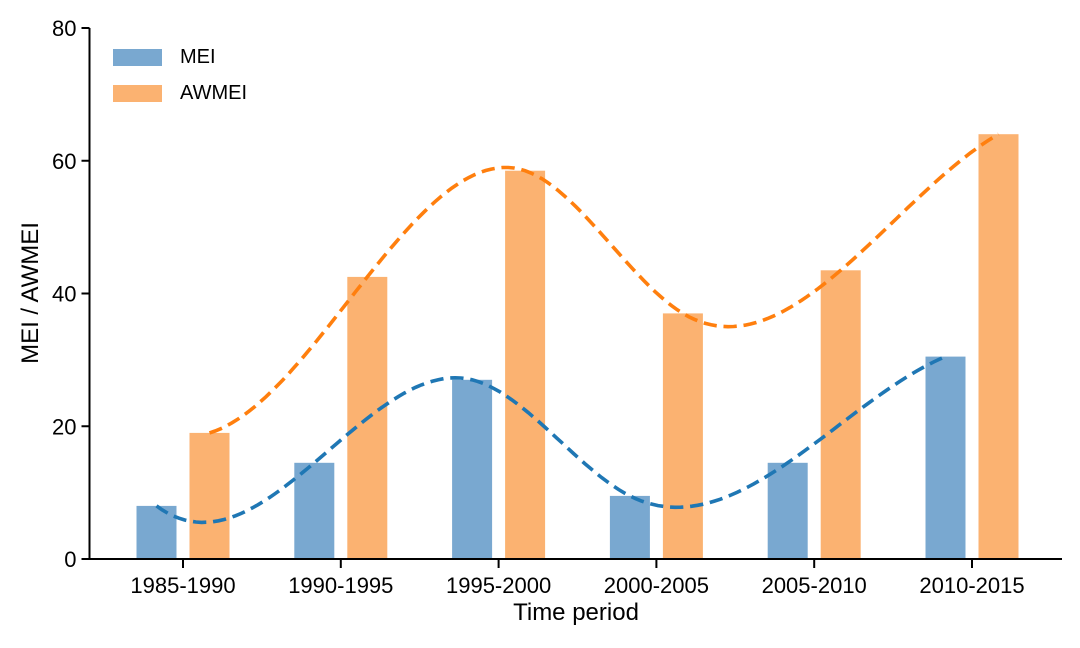 The image size is (1080, 648). Describe the element at coordinates (180, 75) in the screenshot. I see `legend: MEI AWMEI` at that location.